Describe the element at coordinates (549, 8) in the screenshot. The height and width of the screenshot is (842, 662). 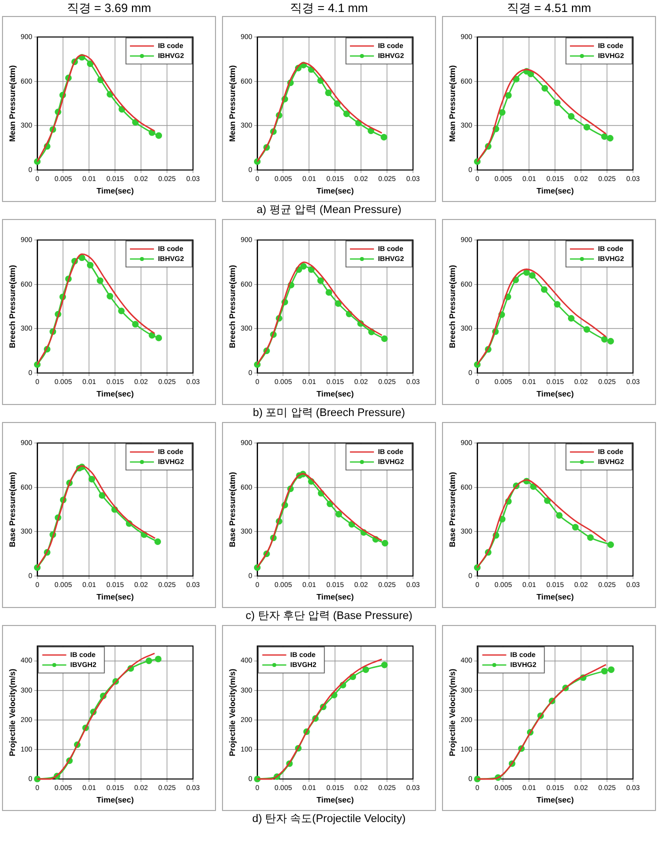
I see `chart-title: 직경 = 4.51 mm` at that location.